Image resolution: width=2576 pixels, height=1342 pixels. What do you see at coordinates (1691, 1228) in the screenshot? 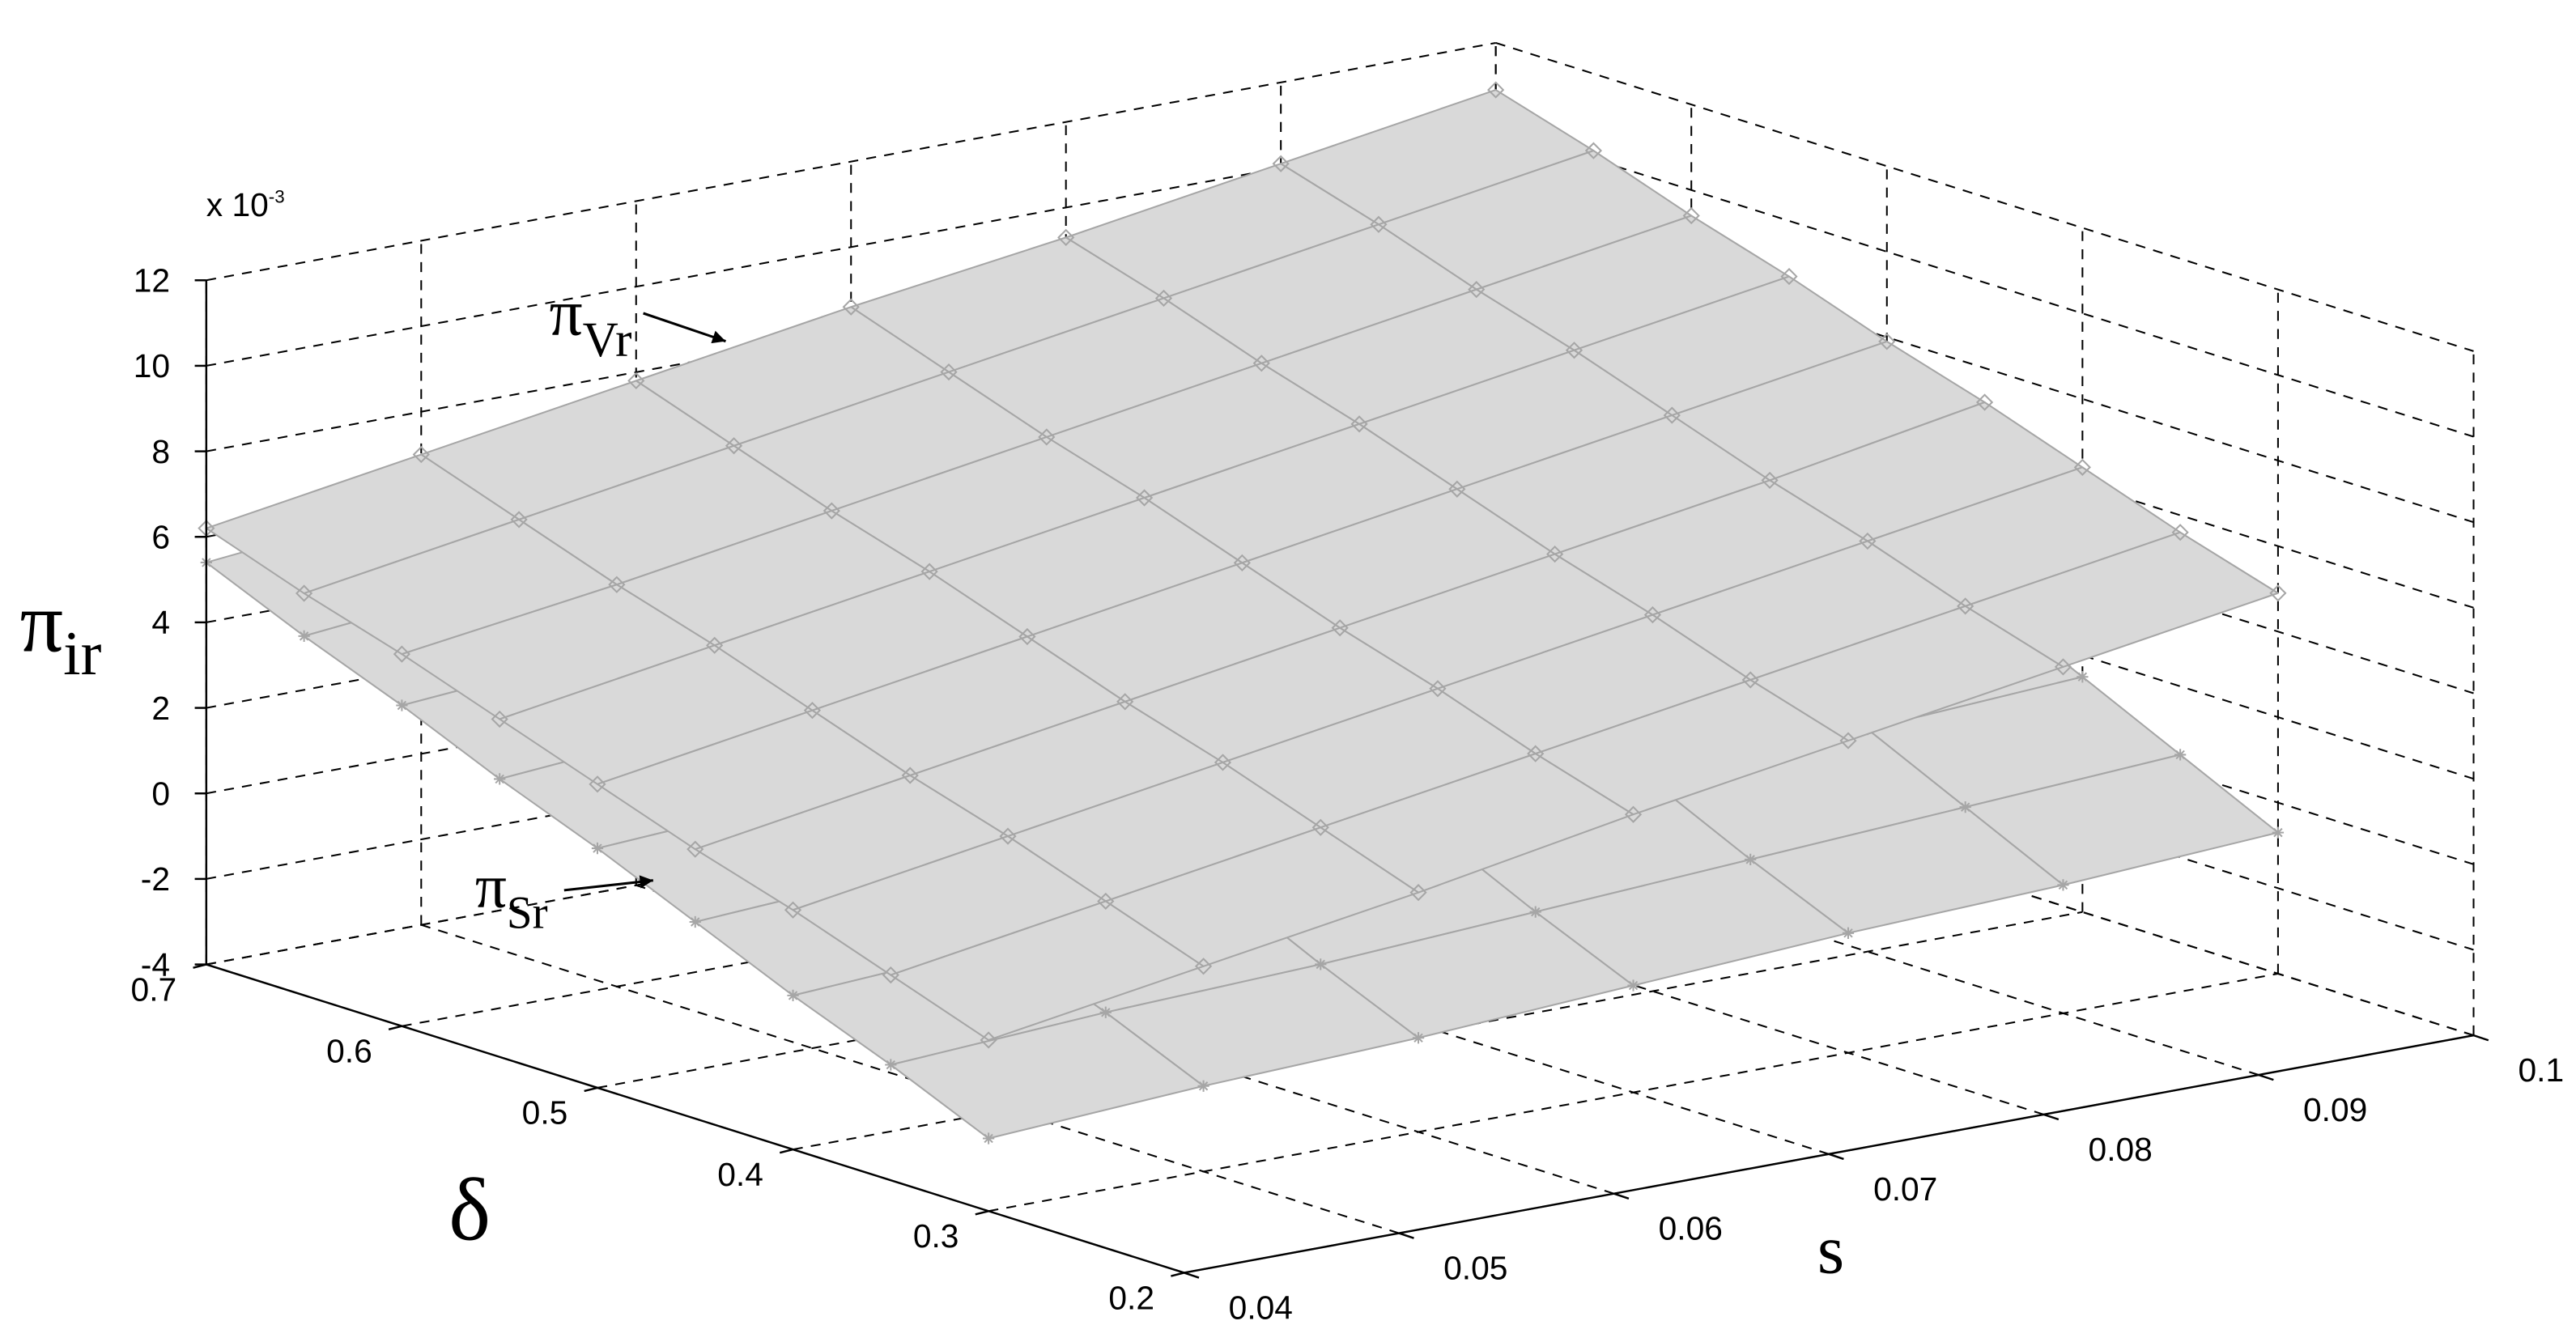
I see `x-tick-label: 0.06` at bounding box center [1691, 1228].